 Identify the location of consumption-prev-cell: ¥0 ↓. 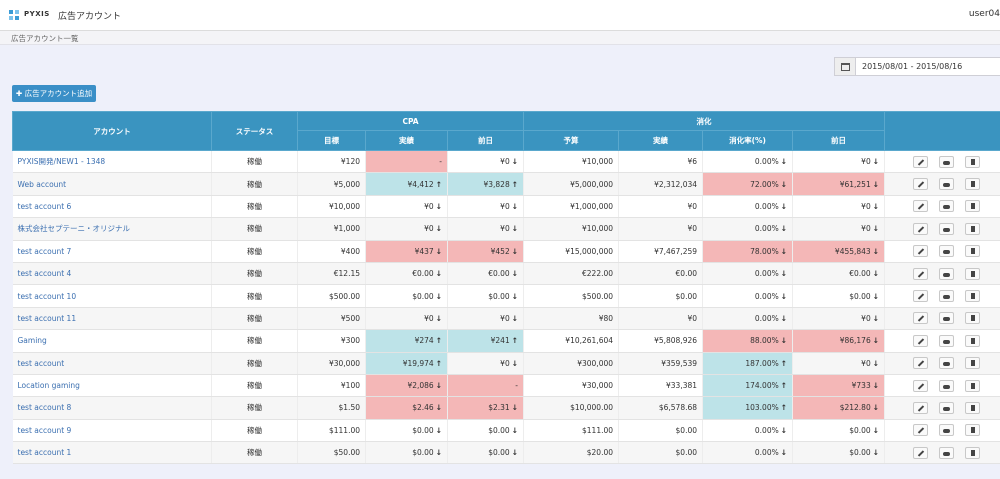
(839, 229).